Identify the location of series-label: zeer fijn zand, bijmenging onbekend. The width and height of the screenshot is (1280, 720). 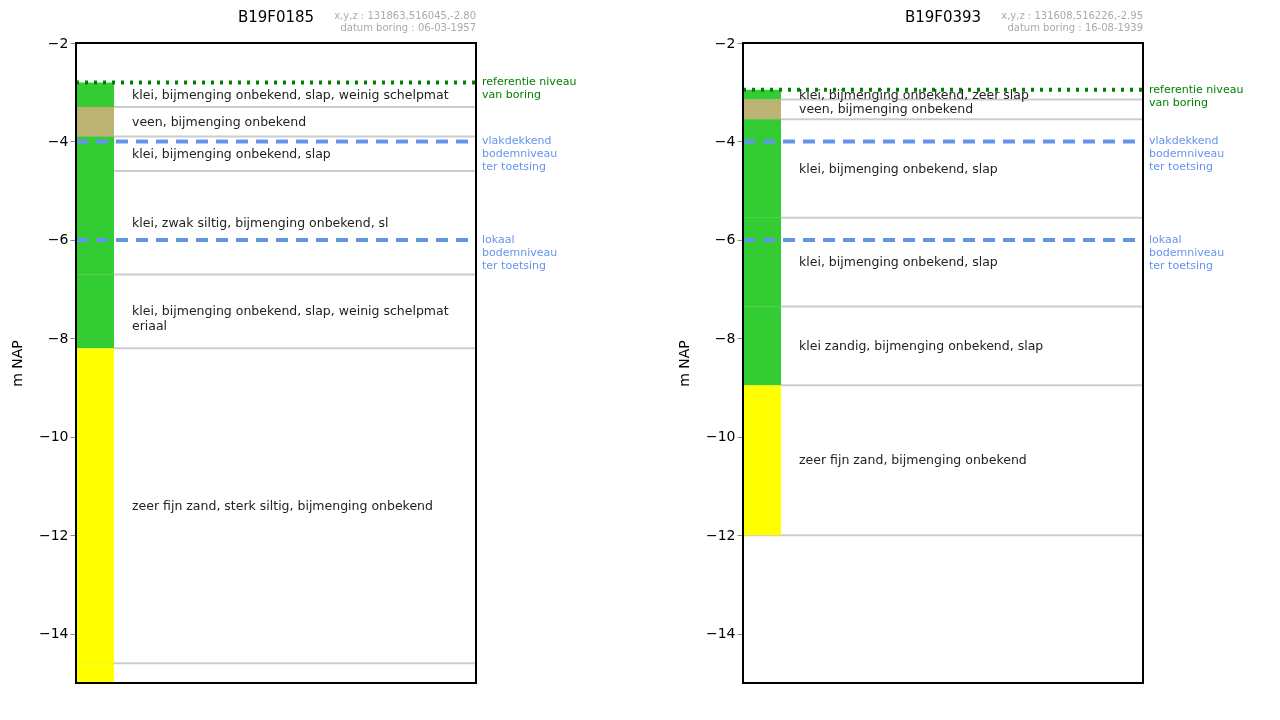
(913, 460).